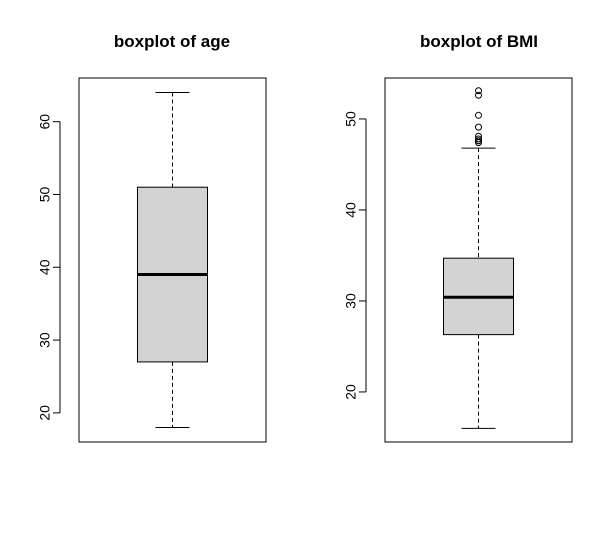  What do you see at coordinates (45, 122) in the screenshot?
I see `y-tick-label: 60` at bounding box center [45, 122].